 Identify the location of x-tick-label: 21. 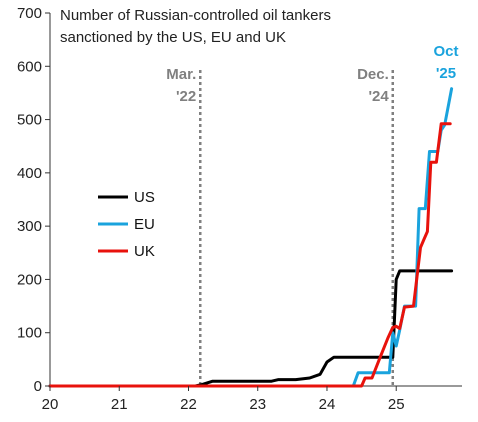
(119, 404).